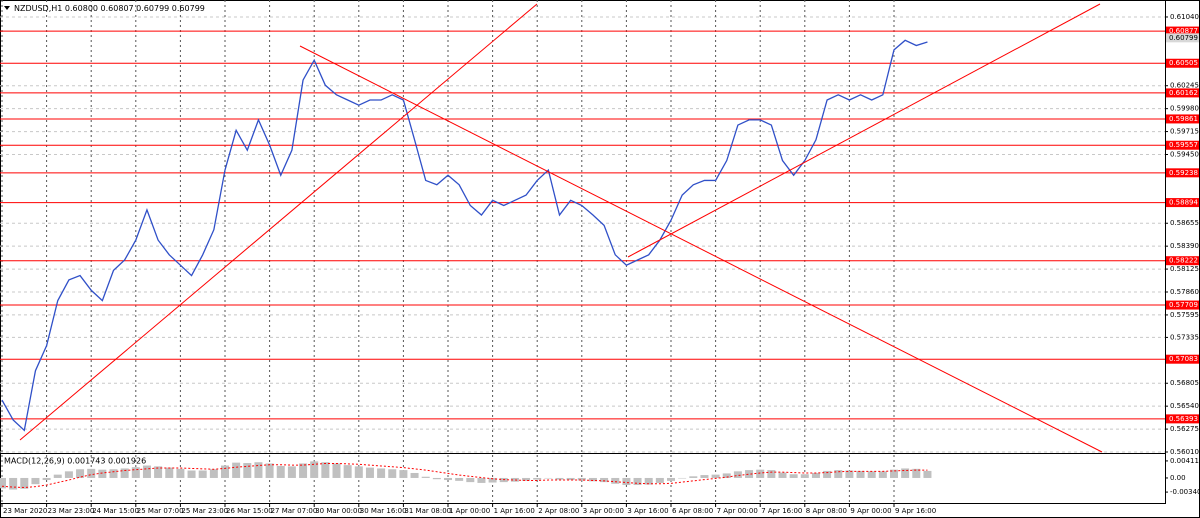 Image resolution: width=1200 pixels, height=518 pixels. I want to click on y-tick-label: 0.59450, so click(1184, 154).